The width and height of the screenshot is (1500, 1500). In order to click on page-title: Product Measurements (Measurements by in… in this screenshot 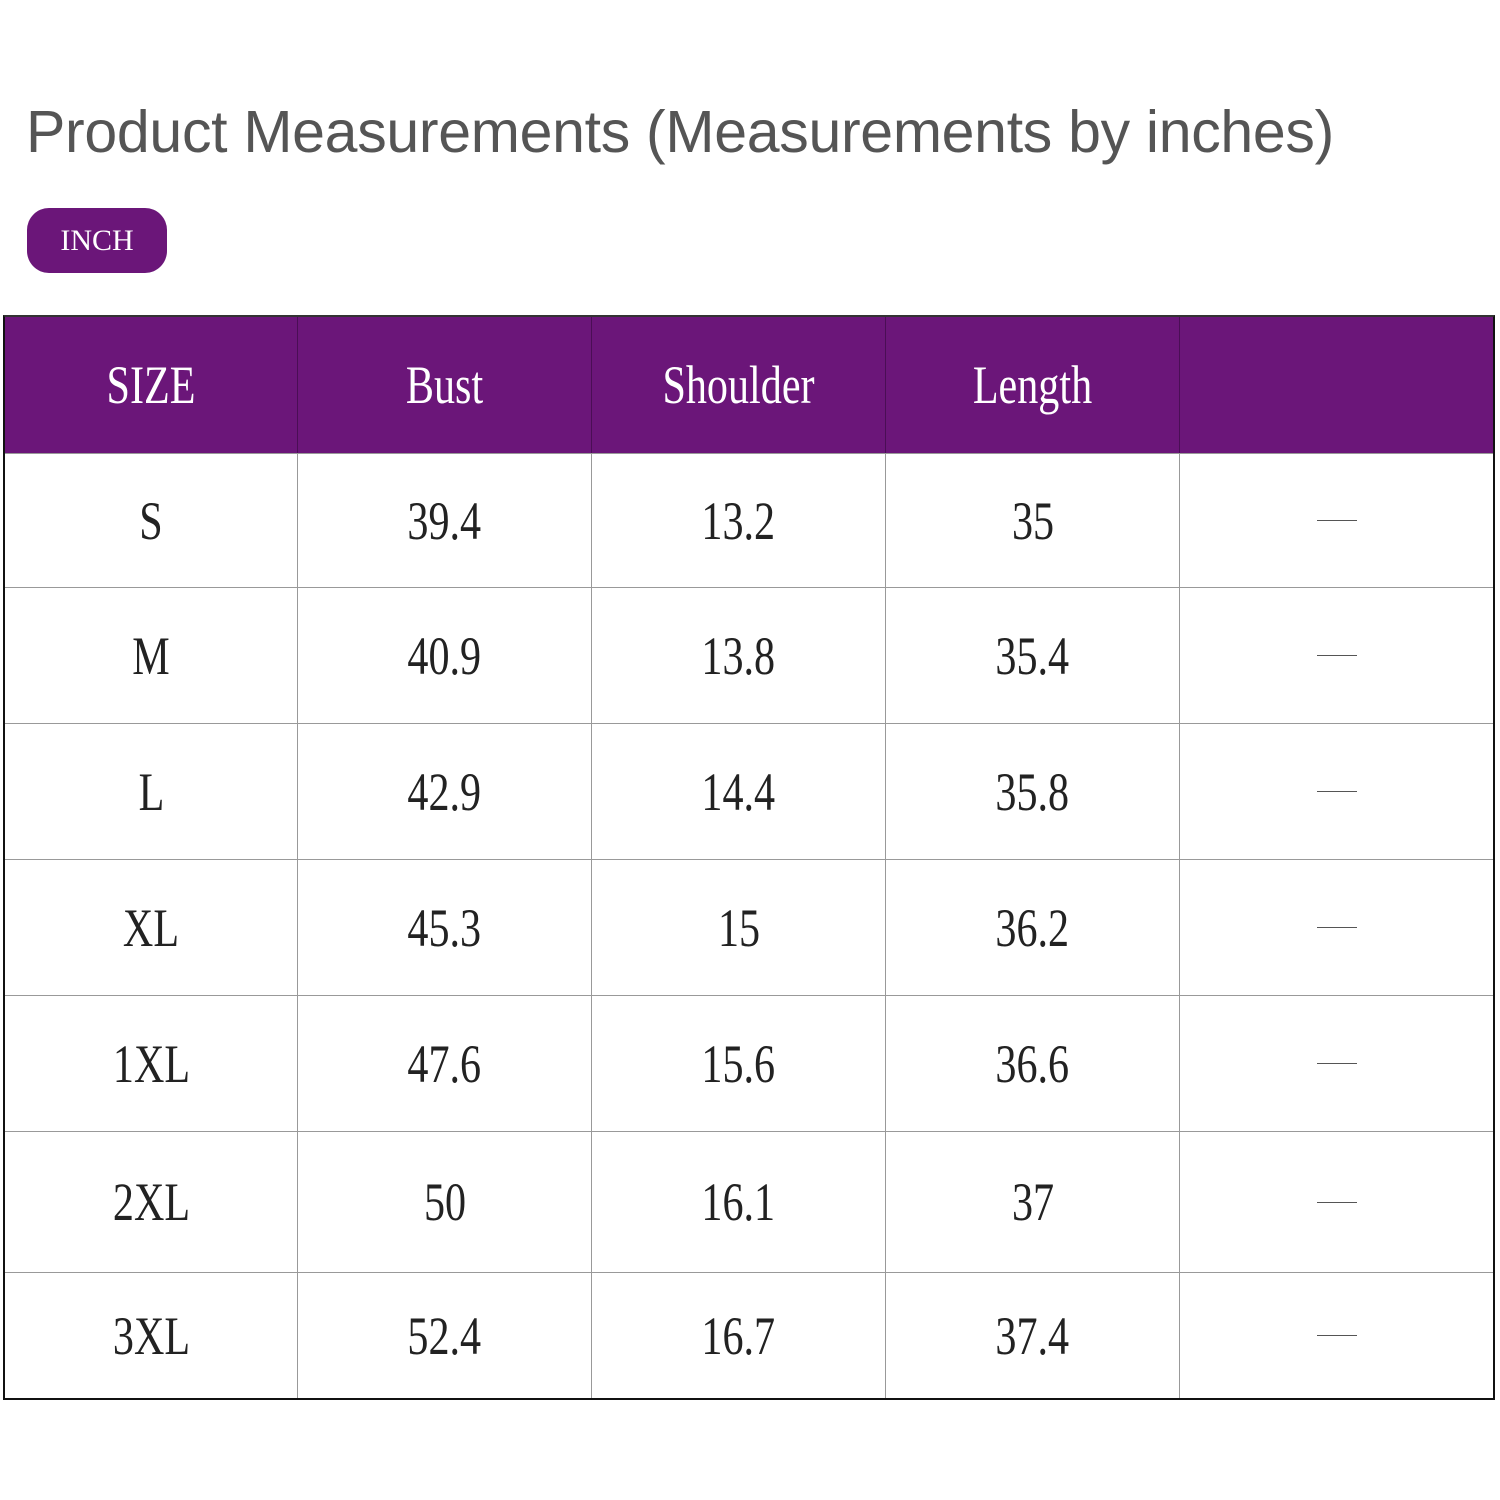, I will do `click(680, 132)`.